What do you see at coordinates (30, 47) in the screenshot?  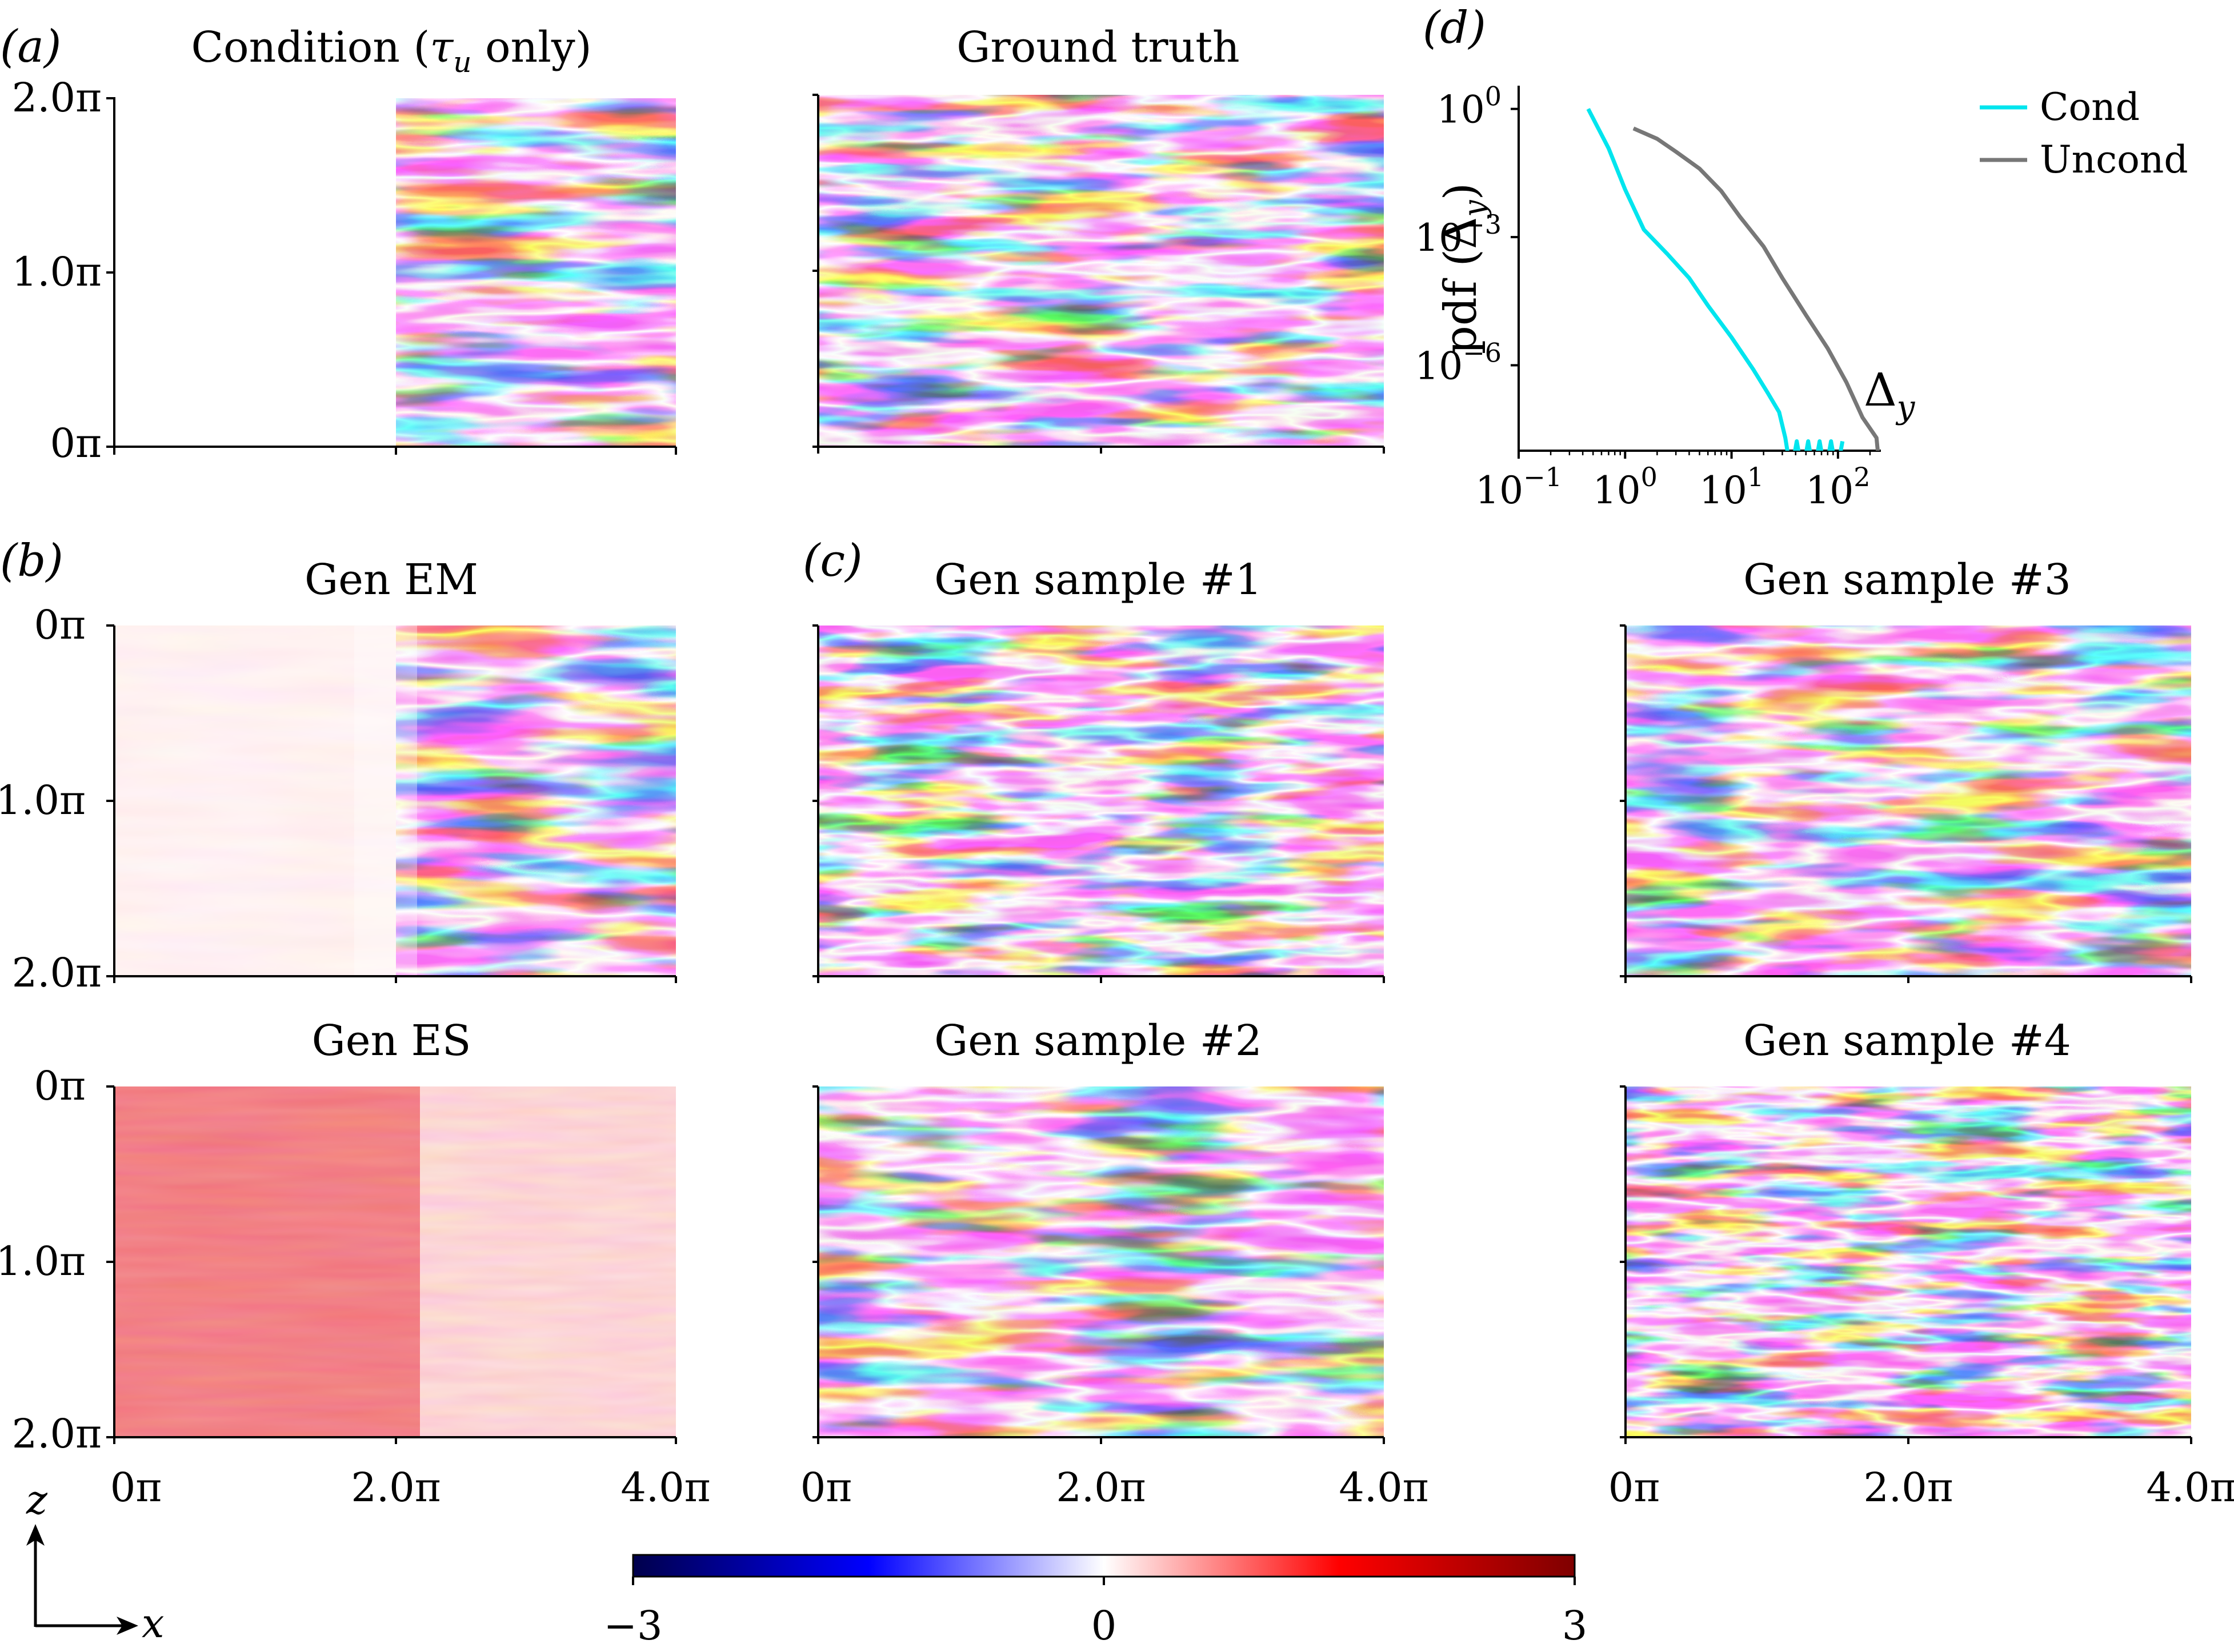 I see `panel-label-a: (a)` at bounding box center [30, 47].